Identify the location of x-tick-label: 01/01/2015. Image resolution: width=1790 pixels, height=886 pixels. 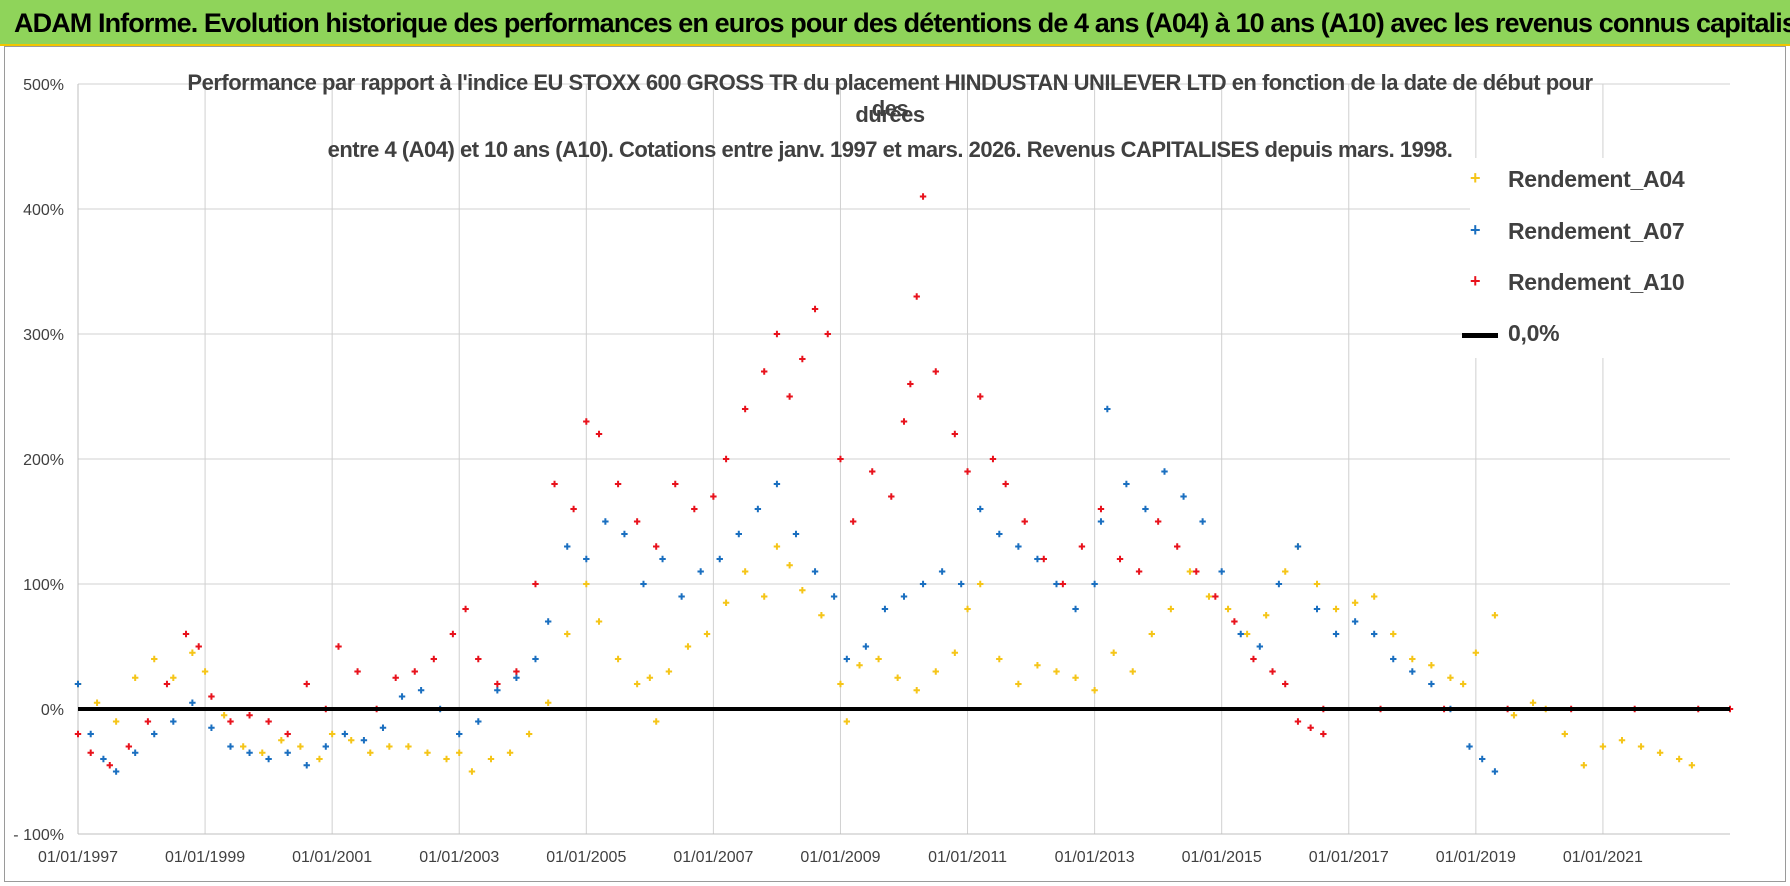
(1222, 857).